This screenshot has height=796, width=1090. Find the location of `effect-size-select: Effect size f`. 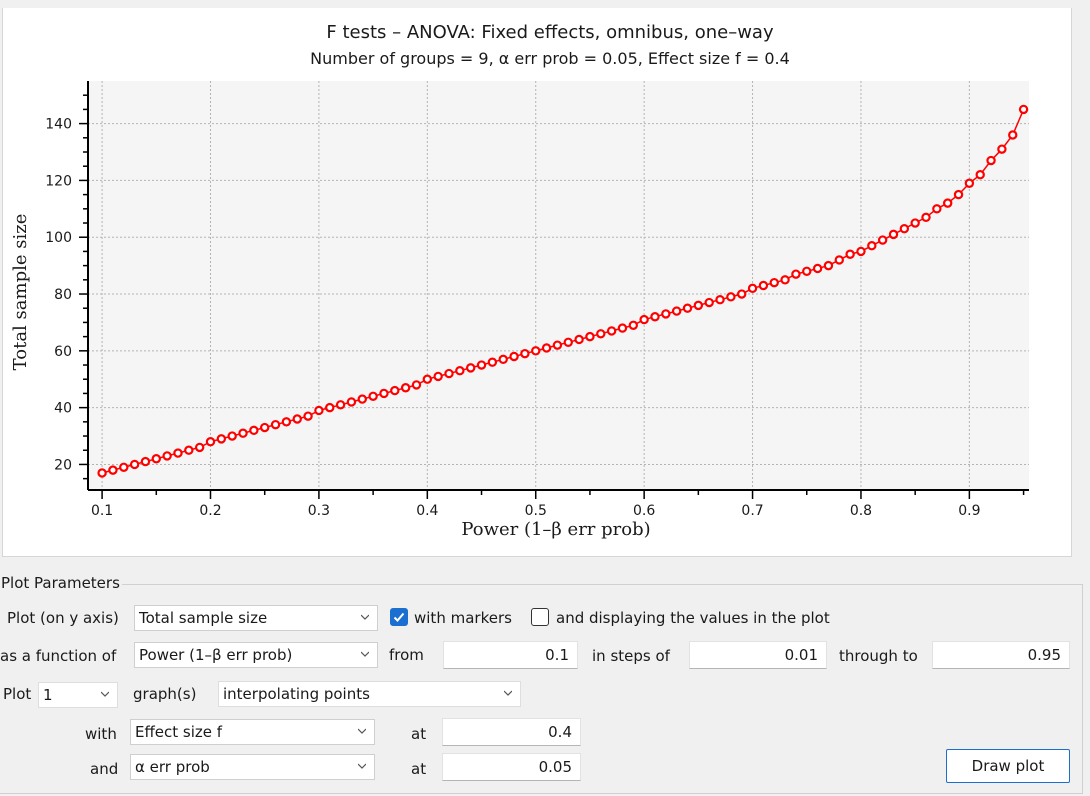

effect-size-select: Effect size f is located at coordinates (252, 732).